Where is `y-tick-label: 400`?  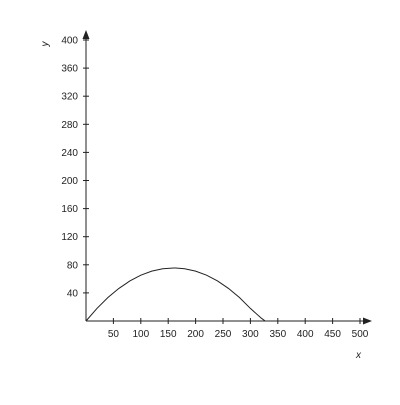 y-tick-label: 400 is located at coordinates (69, 41).